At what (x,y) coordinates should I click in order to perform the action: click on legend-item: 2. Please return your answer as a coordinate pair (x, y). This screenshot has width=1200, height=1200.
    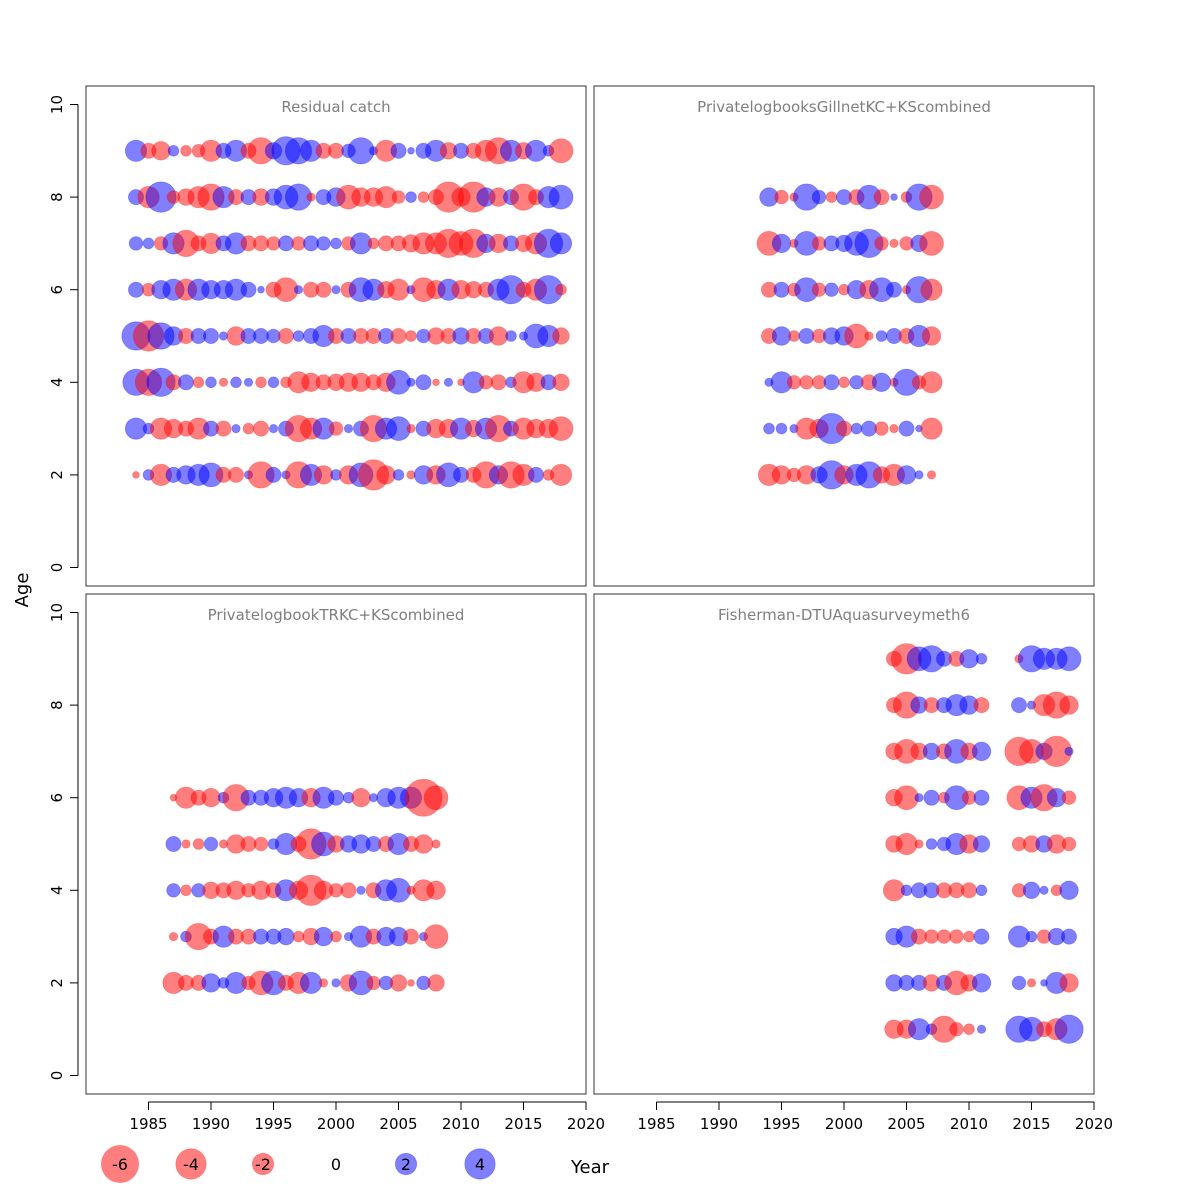
    Looking at the image, I should click on (406, 1164).